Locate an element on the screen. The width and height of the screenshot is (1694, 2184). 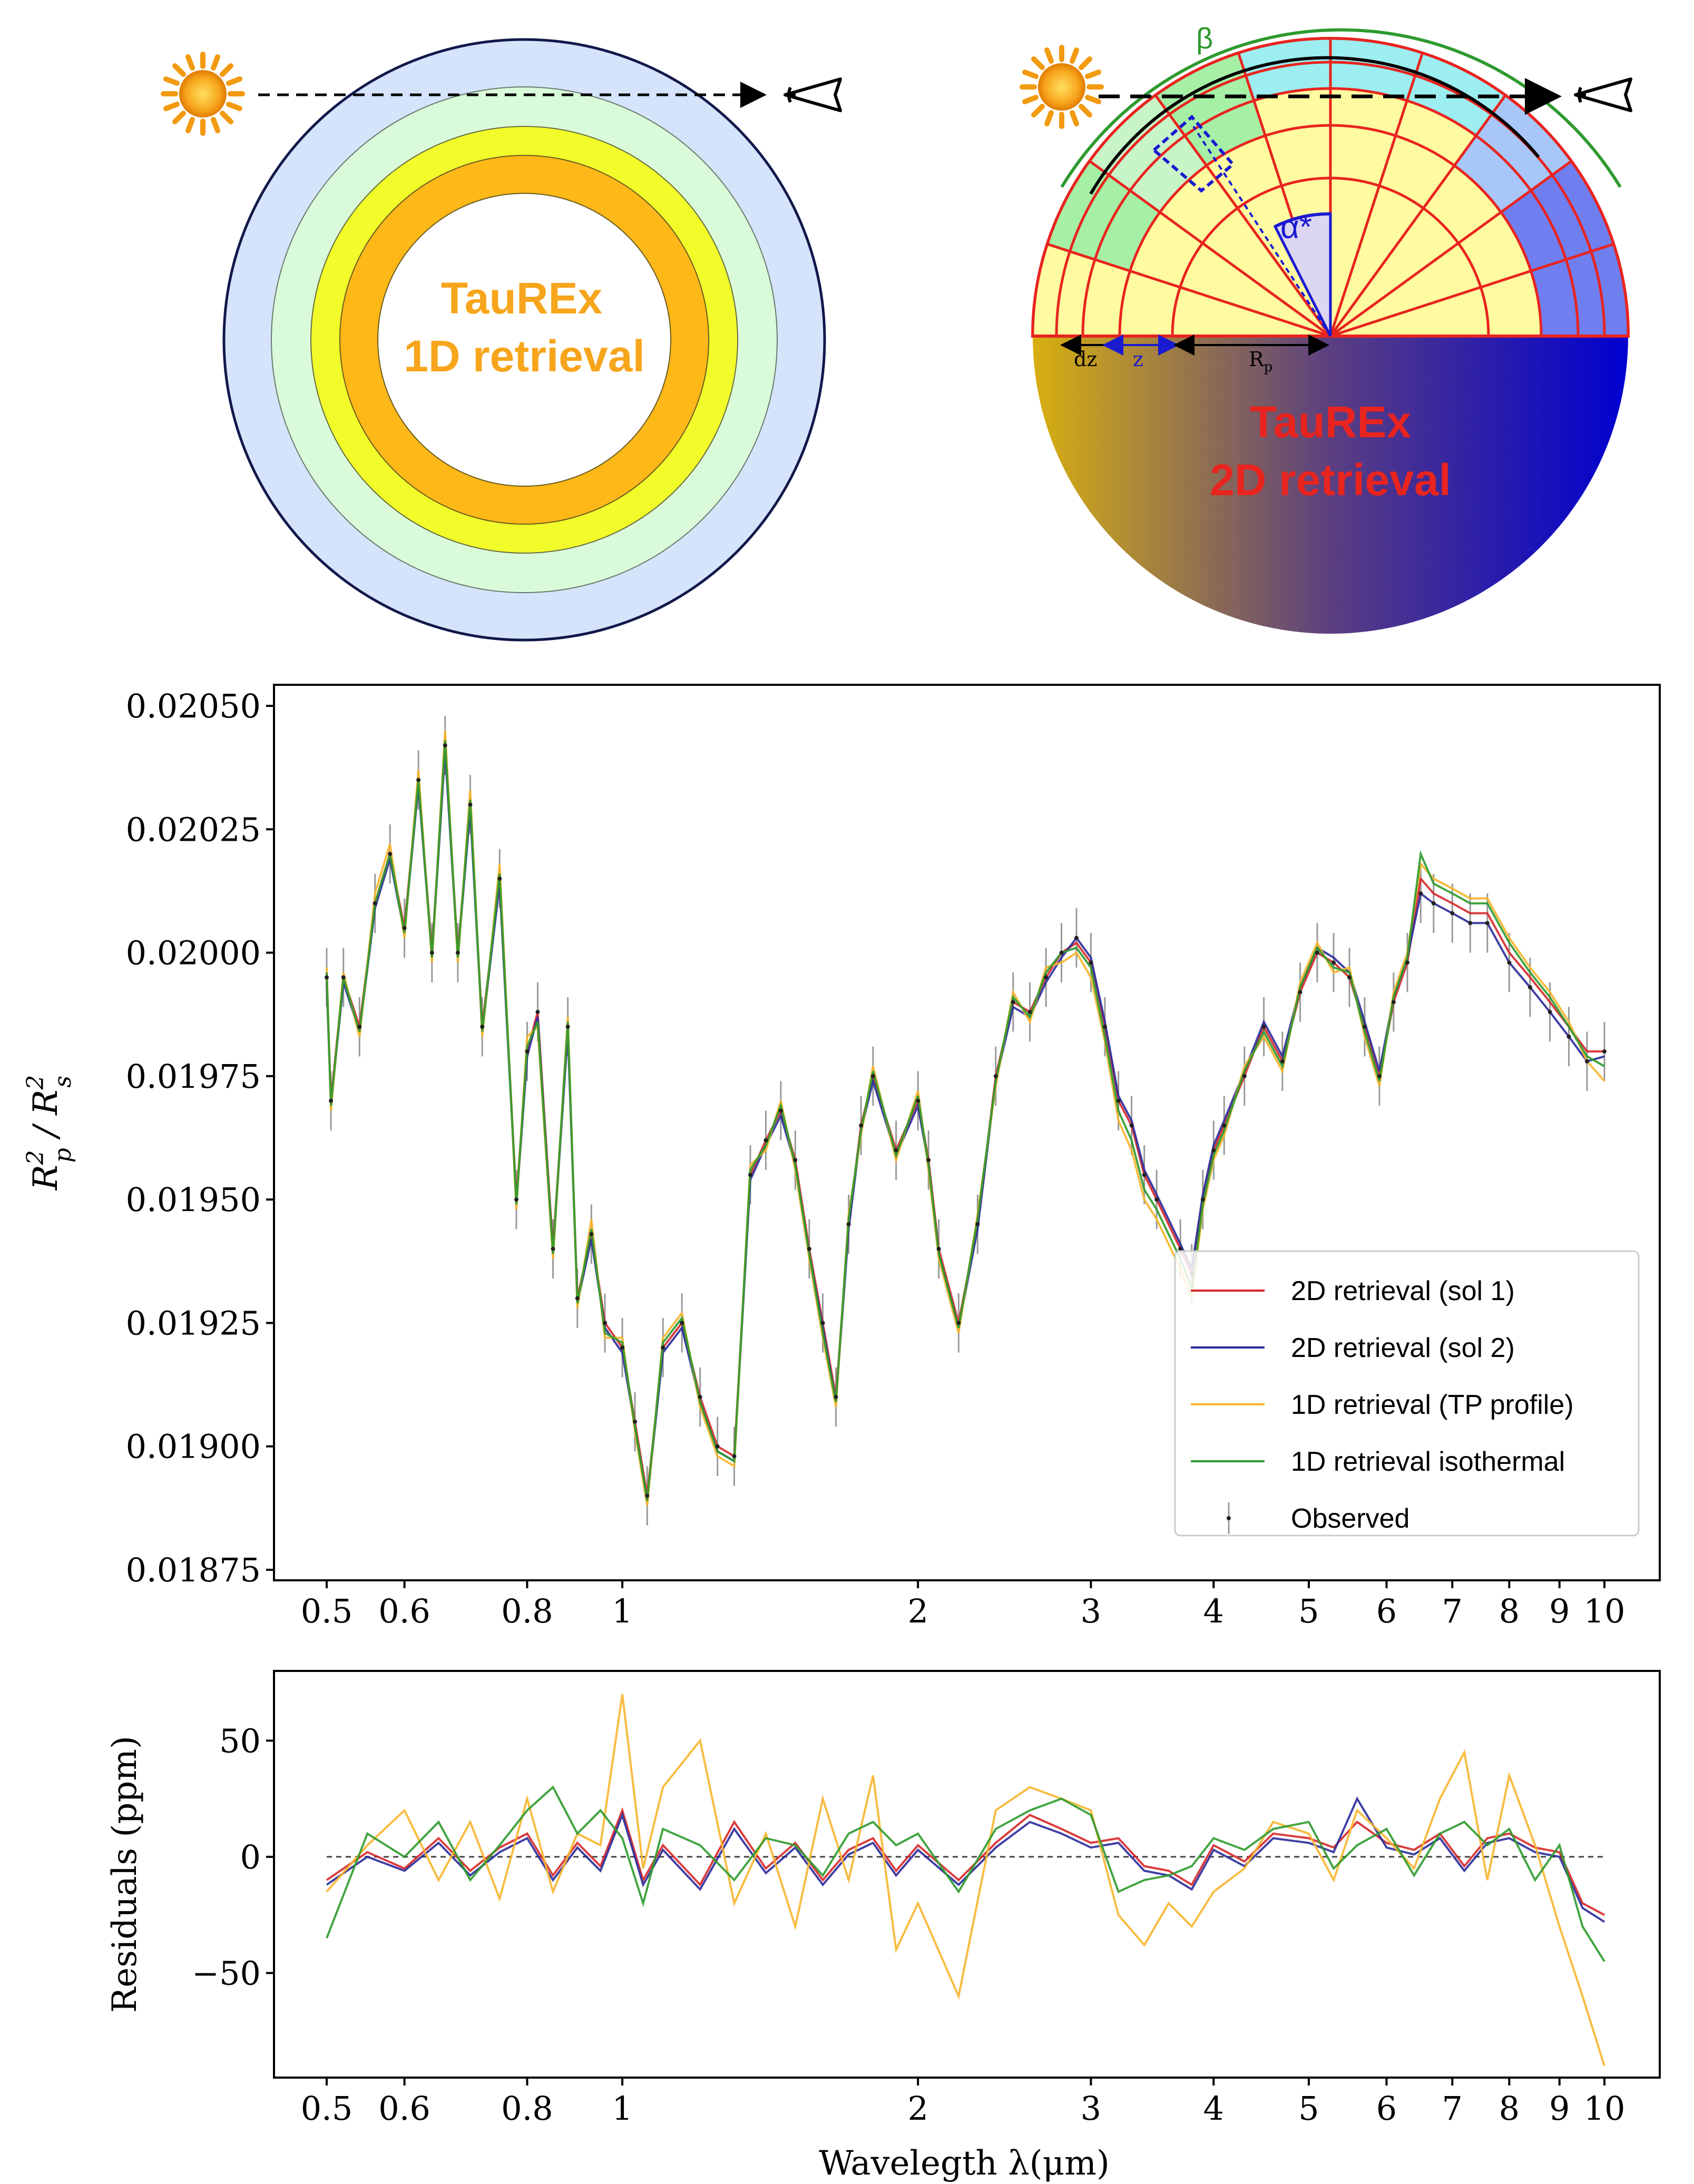
x-tick-label: 10 is located at coordinates (1605, 2108).